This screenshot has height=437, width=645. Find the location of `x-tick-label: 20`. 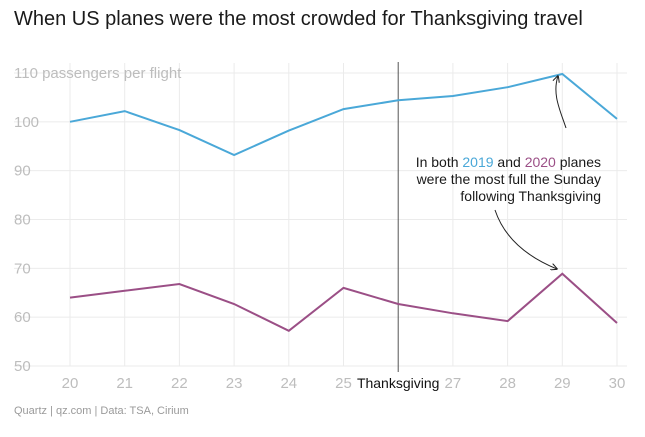

x-tick-label: 20 is located at coordinates (70, 383).